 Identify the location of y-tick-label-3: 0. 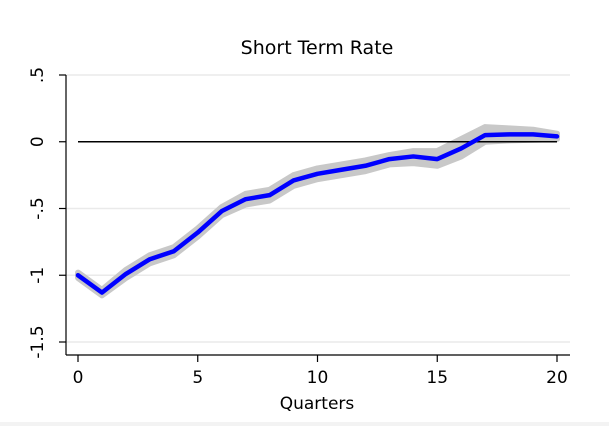
(38, 141).